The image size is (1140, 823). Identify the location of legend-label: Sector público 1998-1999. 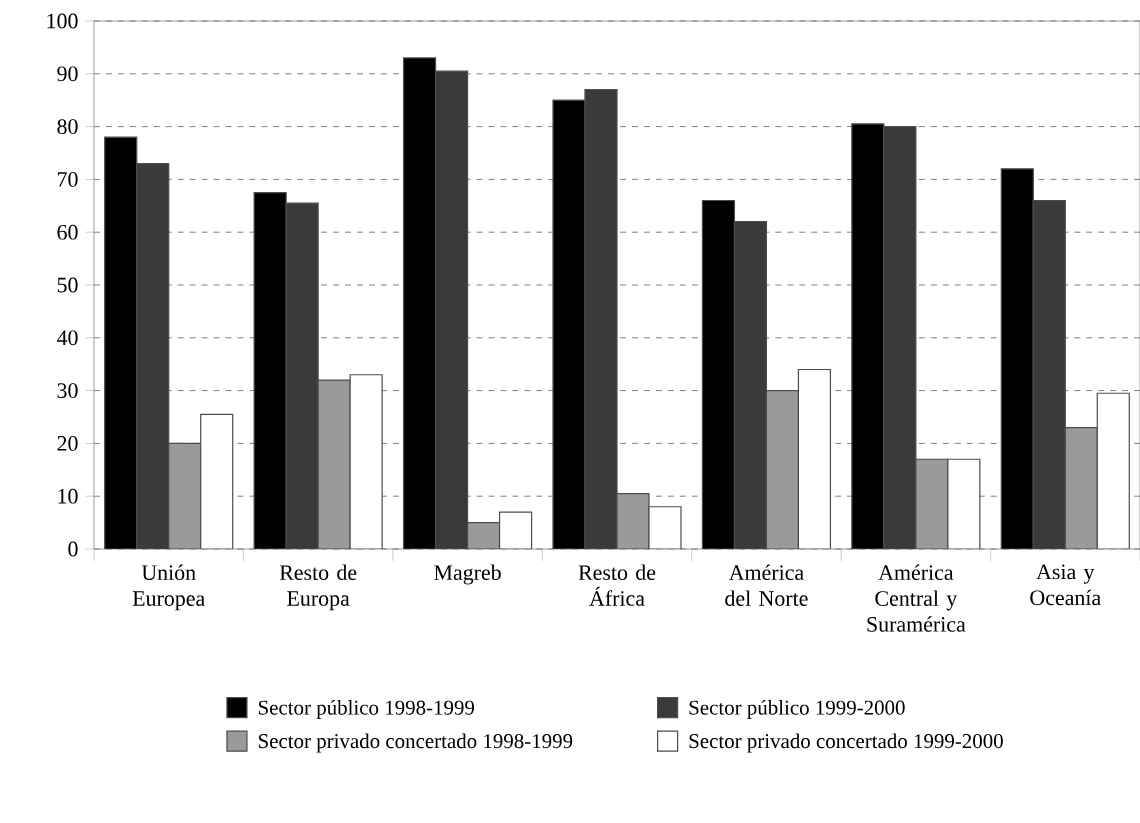
(366, 709).